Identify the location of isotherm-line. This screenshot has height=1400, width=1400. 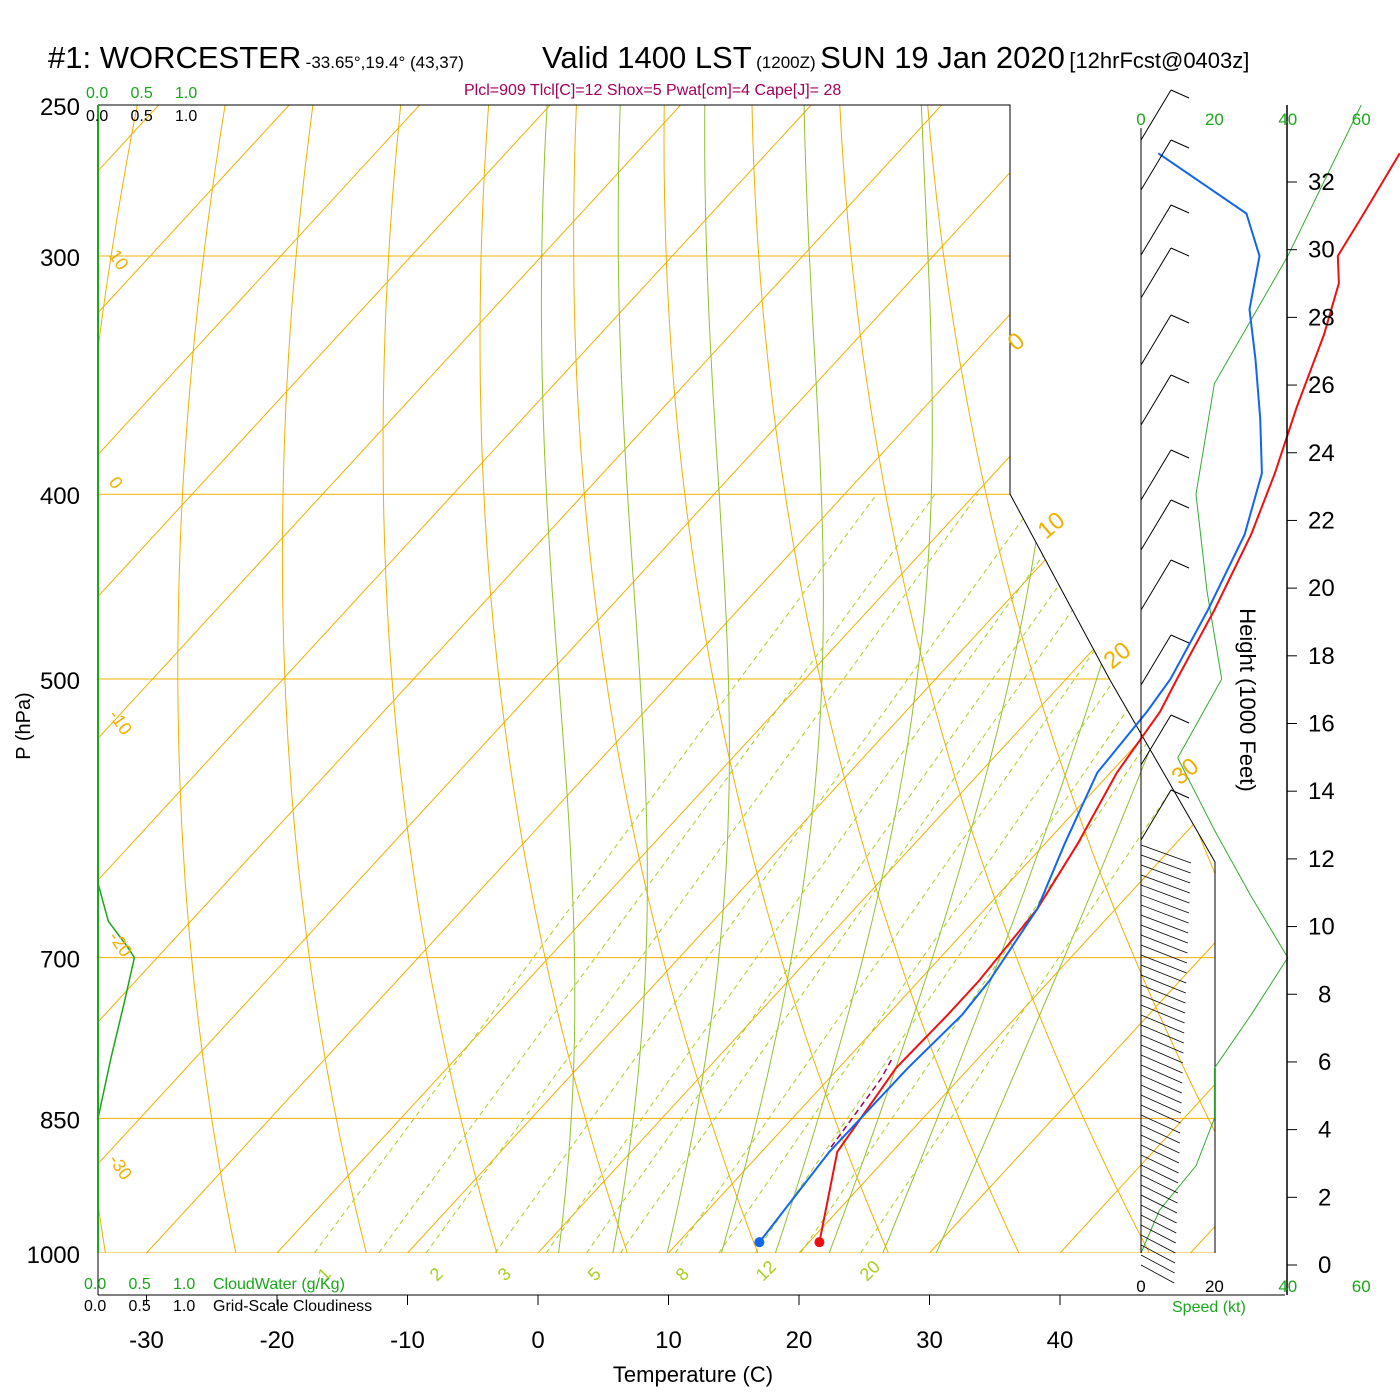
(1137, 679).